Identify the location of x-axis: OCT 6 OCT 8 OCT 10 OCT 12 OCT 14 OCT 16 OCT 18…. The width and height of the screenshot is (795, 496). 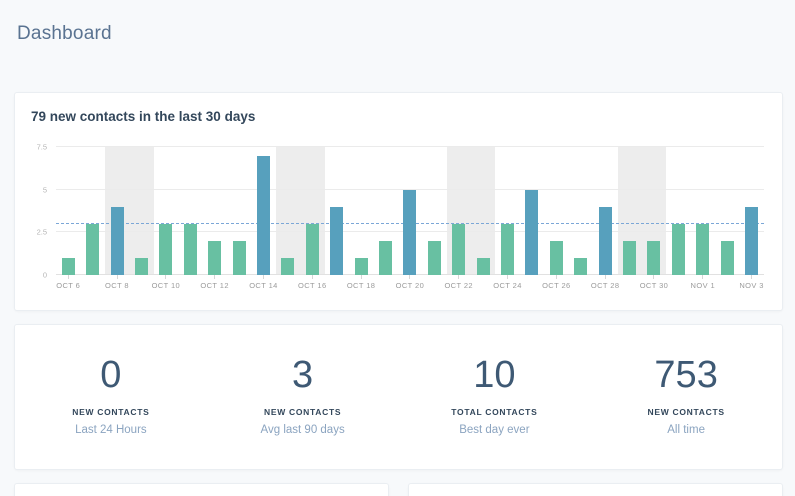
(410, 282).